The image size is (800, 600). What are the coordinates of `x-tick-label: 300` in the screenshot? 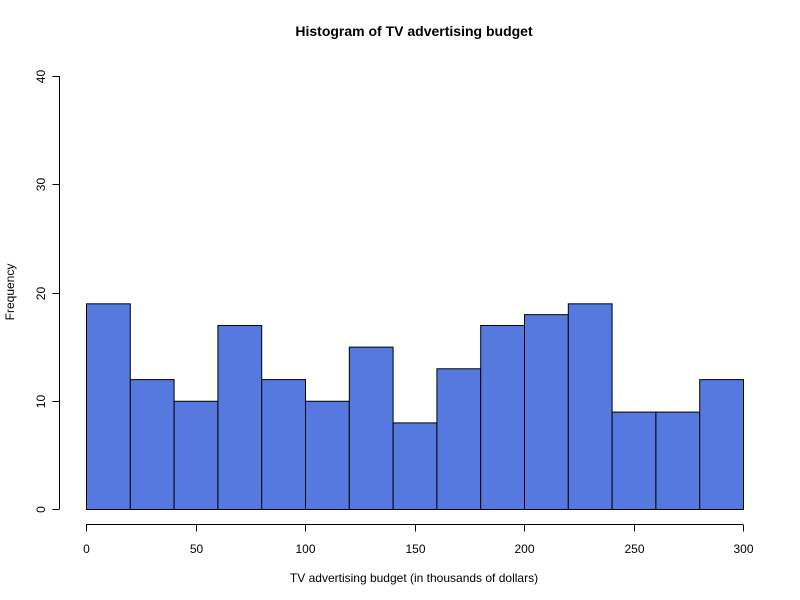 It's located at (743, 549).